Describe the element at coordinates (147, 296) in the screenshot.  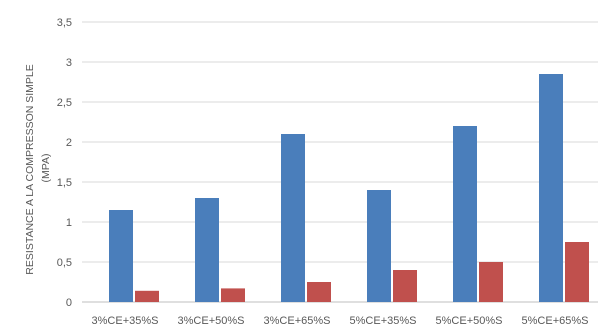
I see `bar-series-2-3%CE+35%S` at that location.